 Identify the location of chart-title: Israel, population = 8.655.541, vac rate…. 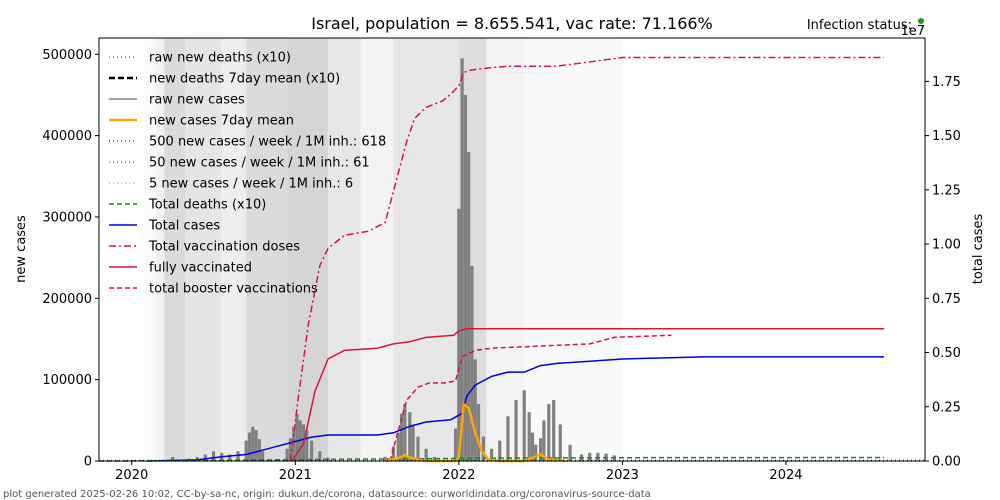
(512, 23).